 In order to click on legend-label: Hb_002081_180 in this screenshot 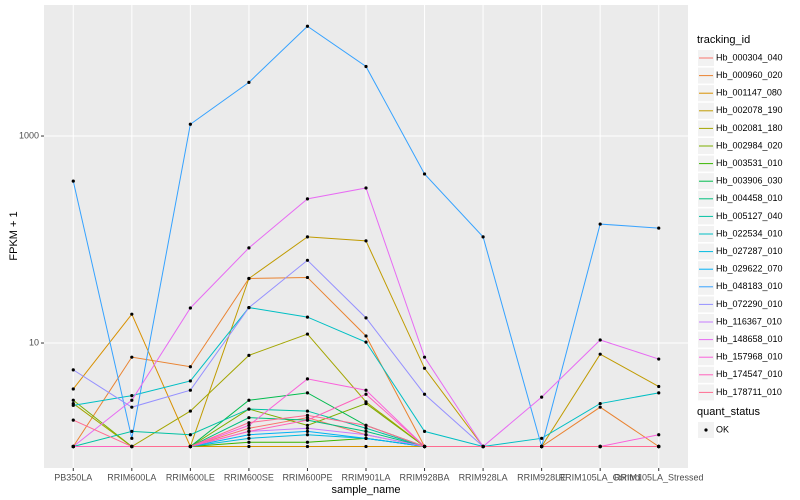, I will do `click(749, 128)`.